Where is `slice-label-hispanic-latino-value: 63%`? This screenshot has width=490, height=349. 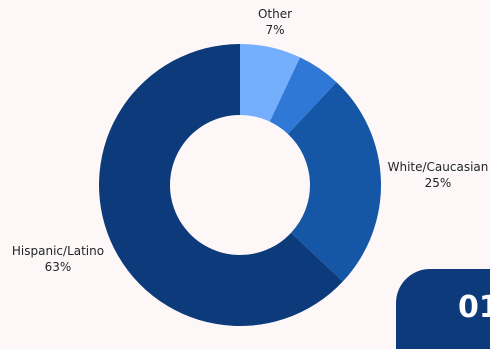
slice-label-hispanic-latino-value: 63% is located at coordinates (58, 267).